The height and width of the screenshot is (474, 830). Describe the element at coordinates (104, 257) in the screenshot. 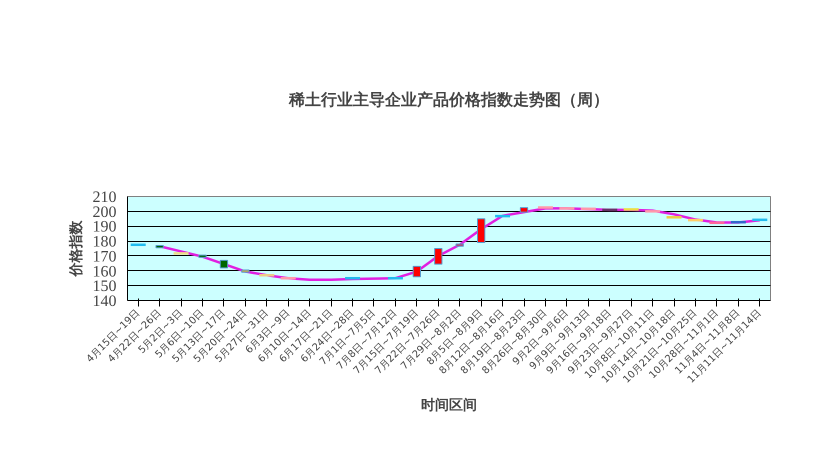

I see `y-tick-label: 170` at that location.